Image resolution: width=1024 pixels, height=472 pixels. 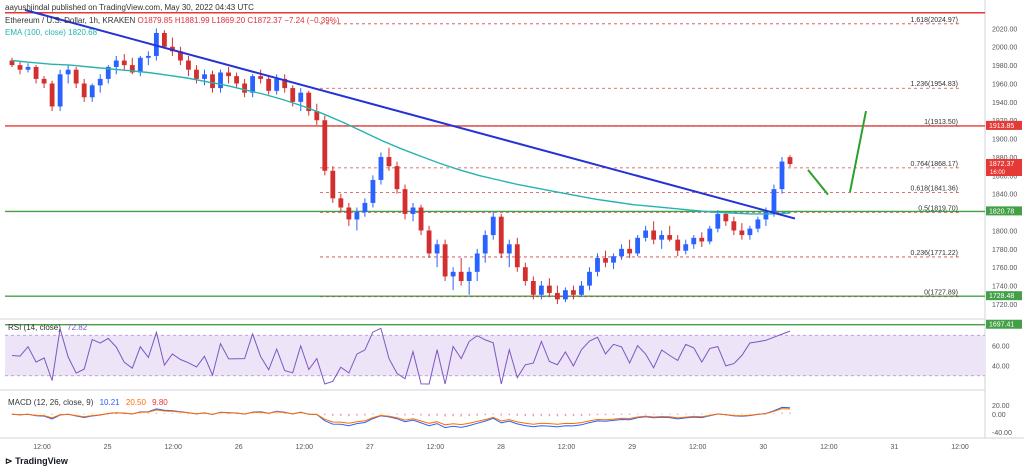 What do you see at coordinates (495, 355) in the screenshot?
I see `rsi-band` at bounding box center [495, 355].